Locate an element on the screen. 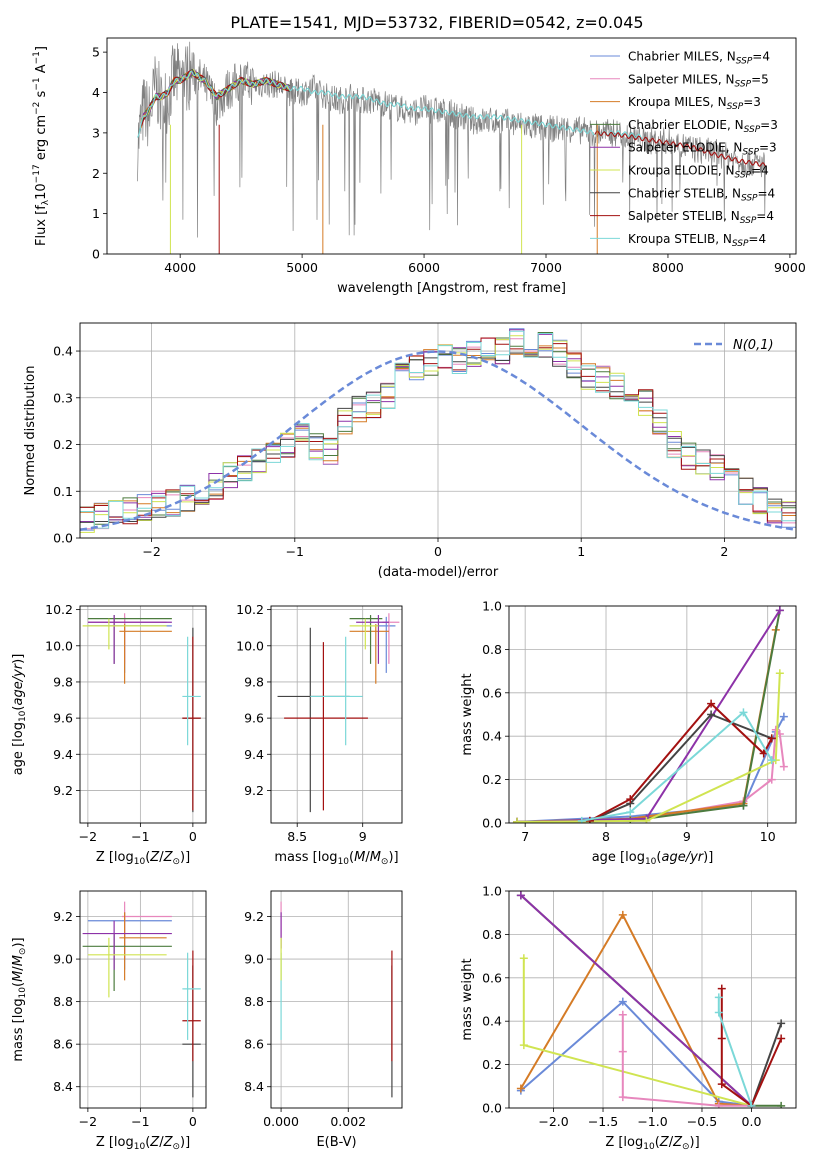 Image resolution: width=819 pixels, height=1170 pixels. legend-label: Salpeter STELIB, NSSP=4 is located at coordinates (701, 217).